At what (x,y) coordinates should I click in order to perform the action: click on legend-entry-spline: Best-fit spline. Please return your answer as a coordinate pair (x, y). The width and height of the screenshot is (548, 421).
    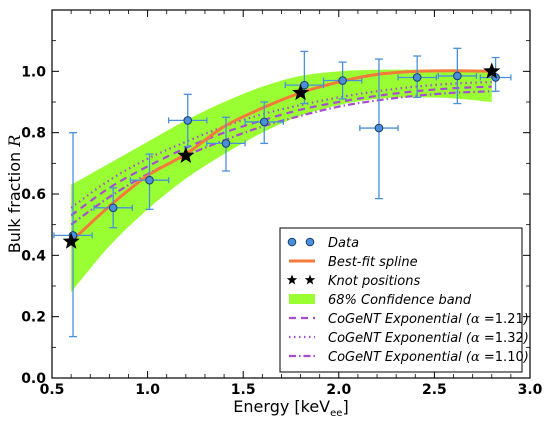
    Looking at the image, I should click on (353, 262).